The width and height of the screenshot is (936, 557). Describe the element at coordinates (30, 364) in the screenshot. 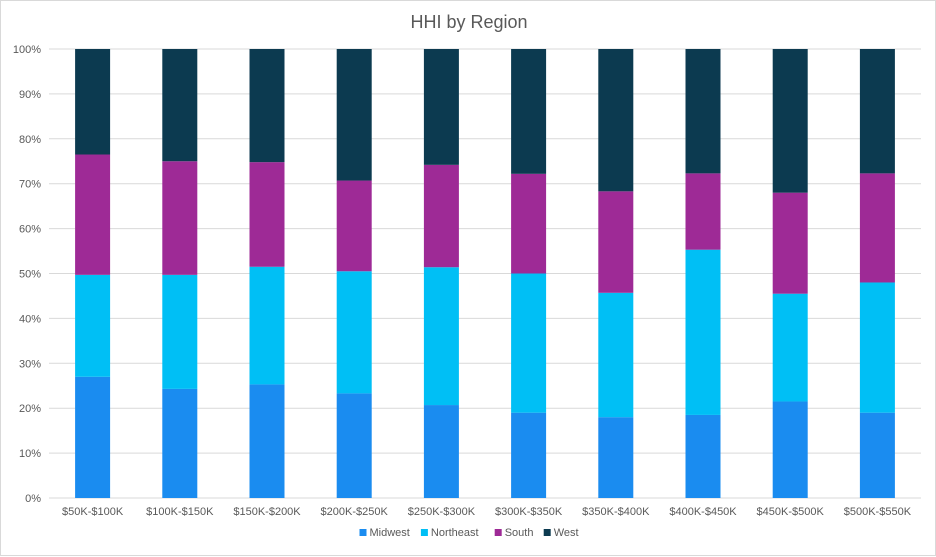

I see `y-tick-label: 30%` at that location.